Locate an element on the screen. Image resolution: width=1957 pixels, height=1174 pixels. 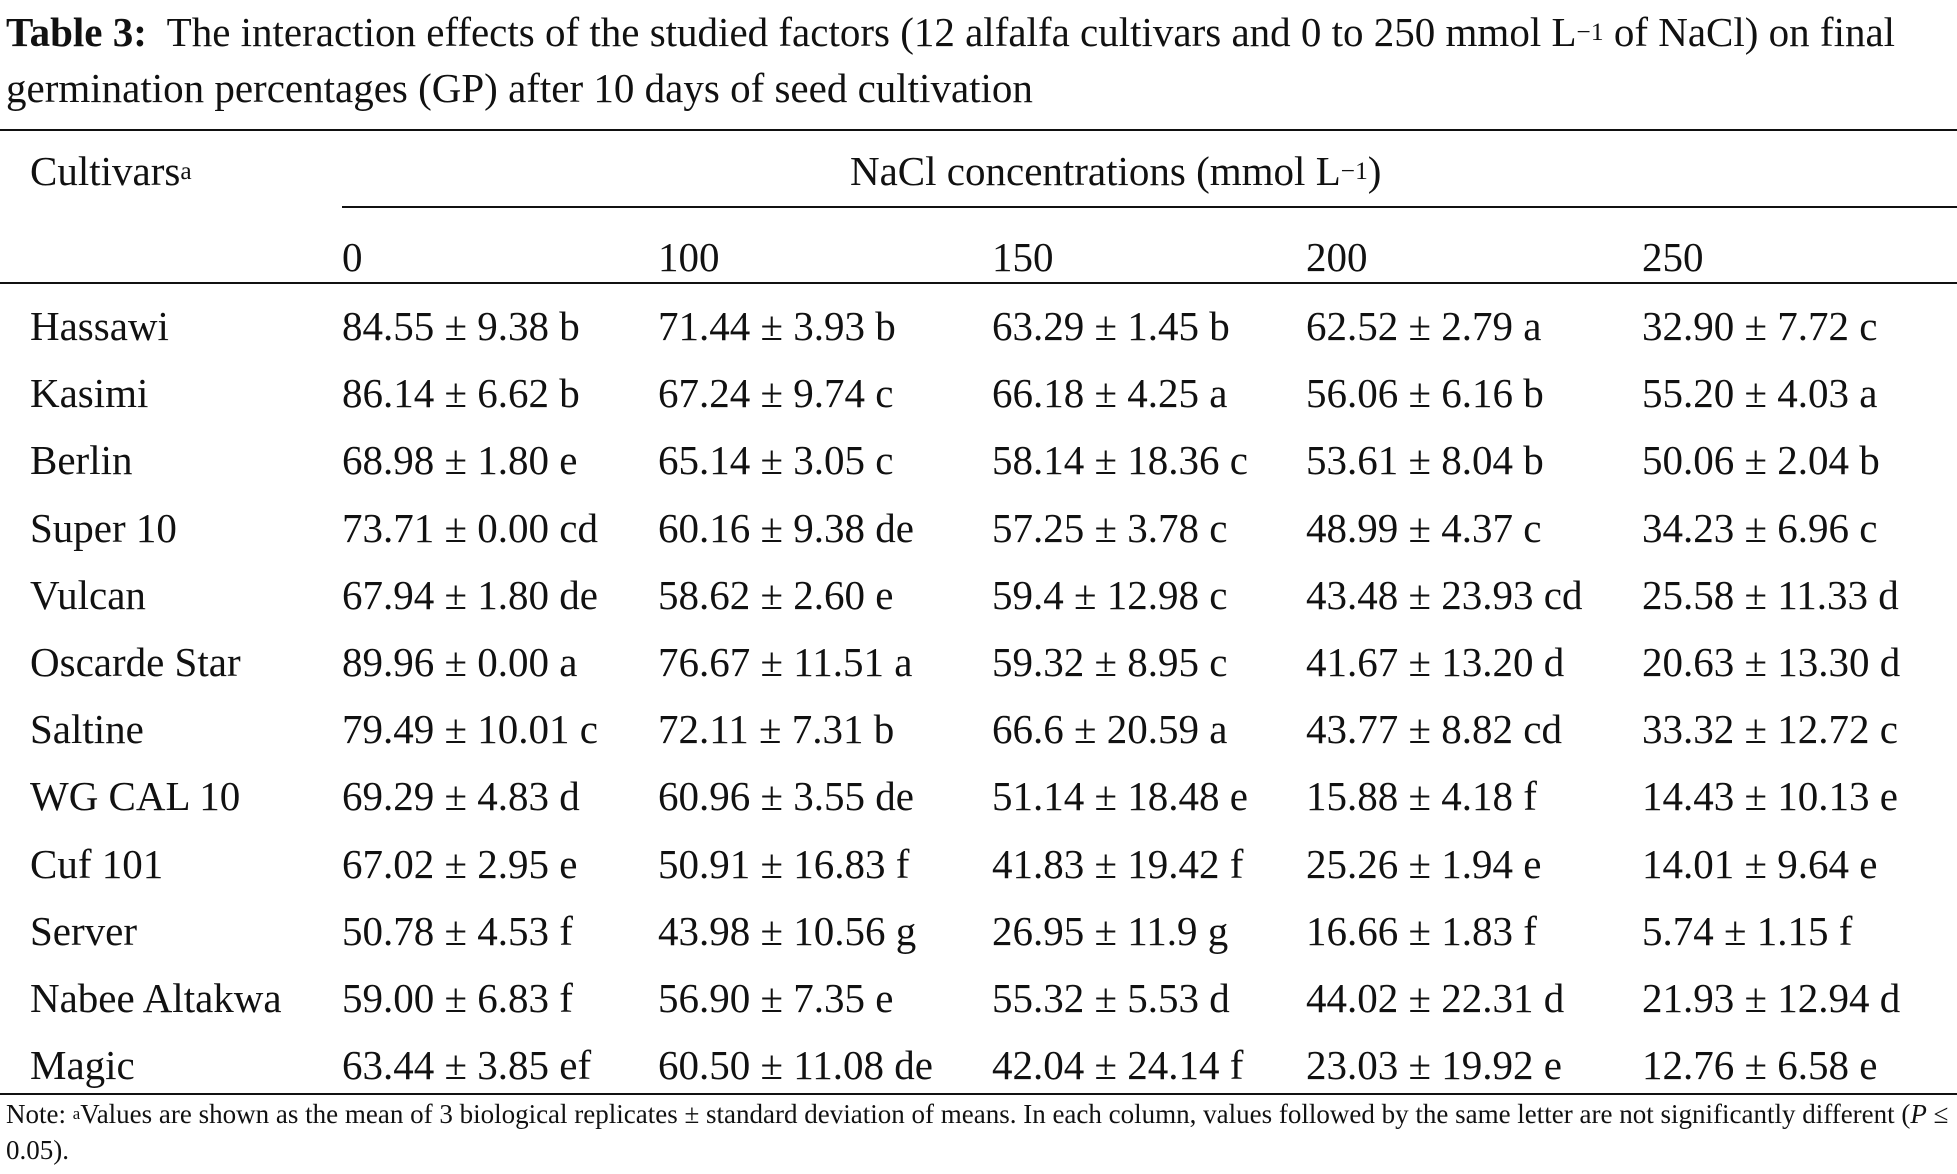
gp-value-cell: 66.6 ± 20.59 a is located at coordinates (1110, 729).